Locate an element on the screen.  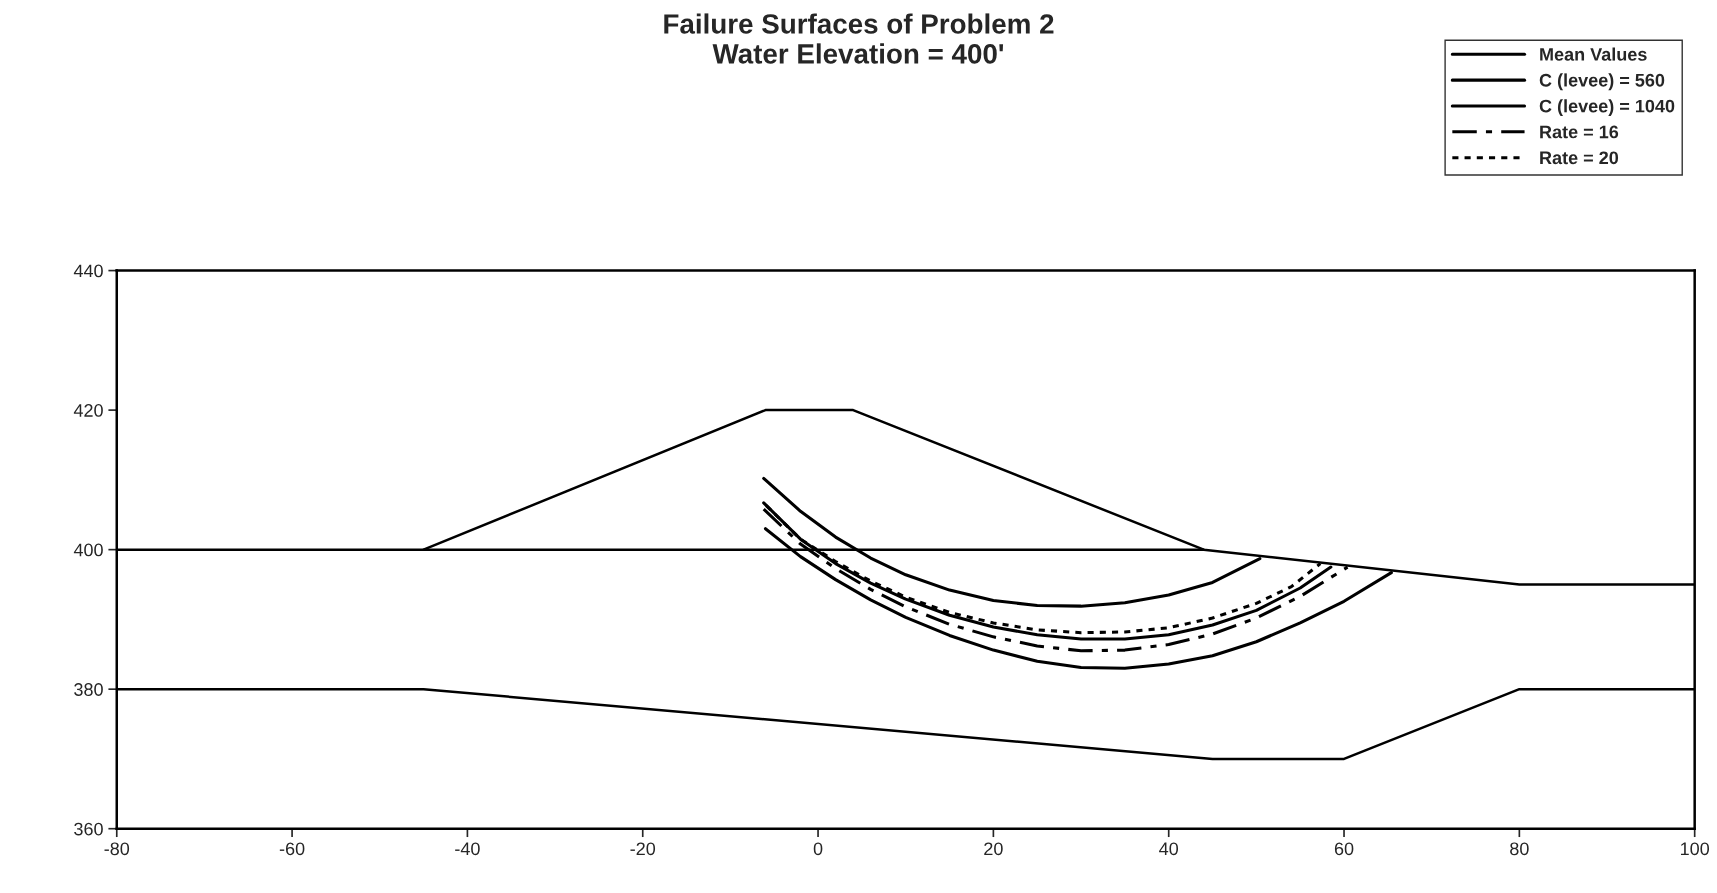
x-tick-label: 80 is located at coordinates (1519, 849).